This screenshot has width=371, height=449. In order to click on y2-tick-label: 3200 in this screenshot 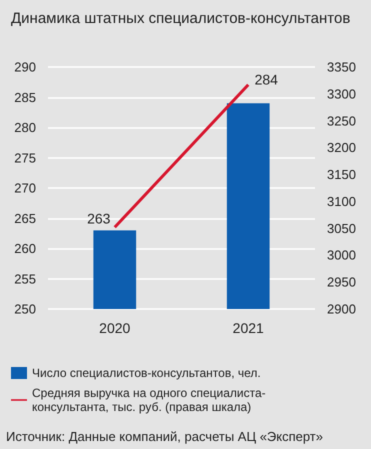, I will do `click(341, 148)`.